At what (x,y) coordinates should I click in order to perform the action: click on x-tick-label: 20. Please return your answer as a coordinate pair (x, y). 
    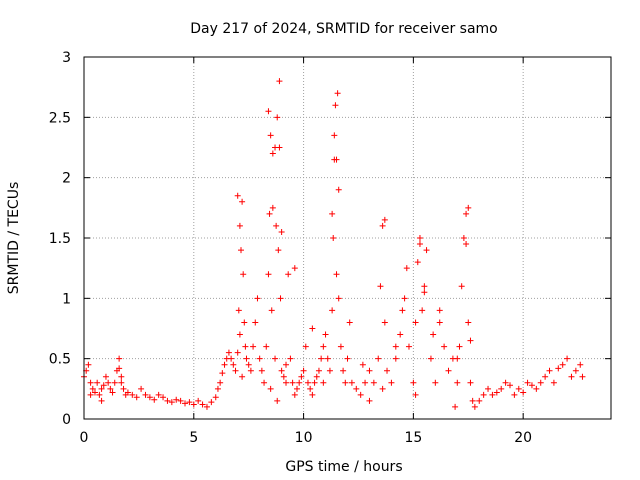
    Looking at the image, I should click on (523, 438).